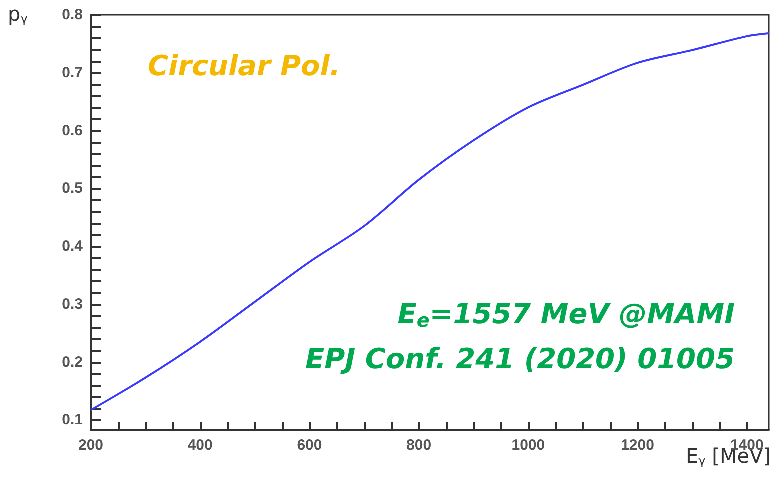  I want to click on annotation: Circular Pol., so click(244, 66).